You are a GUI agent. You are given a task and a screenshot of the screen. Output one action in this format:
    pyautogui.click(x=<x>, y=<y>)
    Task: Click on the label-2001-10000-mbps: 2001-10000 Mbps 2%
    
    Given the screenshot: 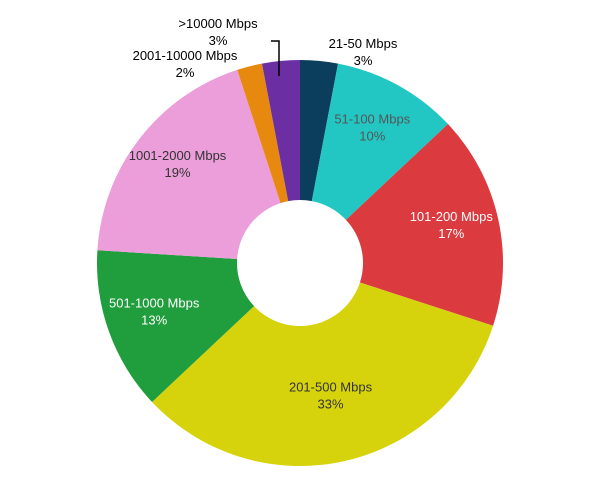 What is the action you would take?
    pyautogui.click(x=185, y=64)
    